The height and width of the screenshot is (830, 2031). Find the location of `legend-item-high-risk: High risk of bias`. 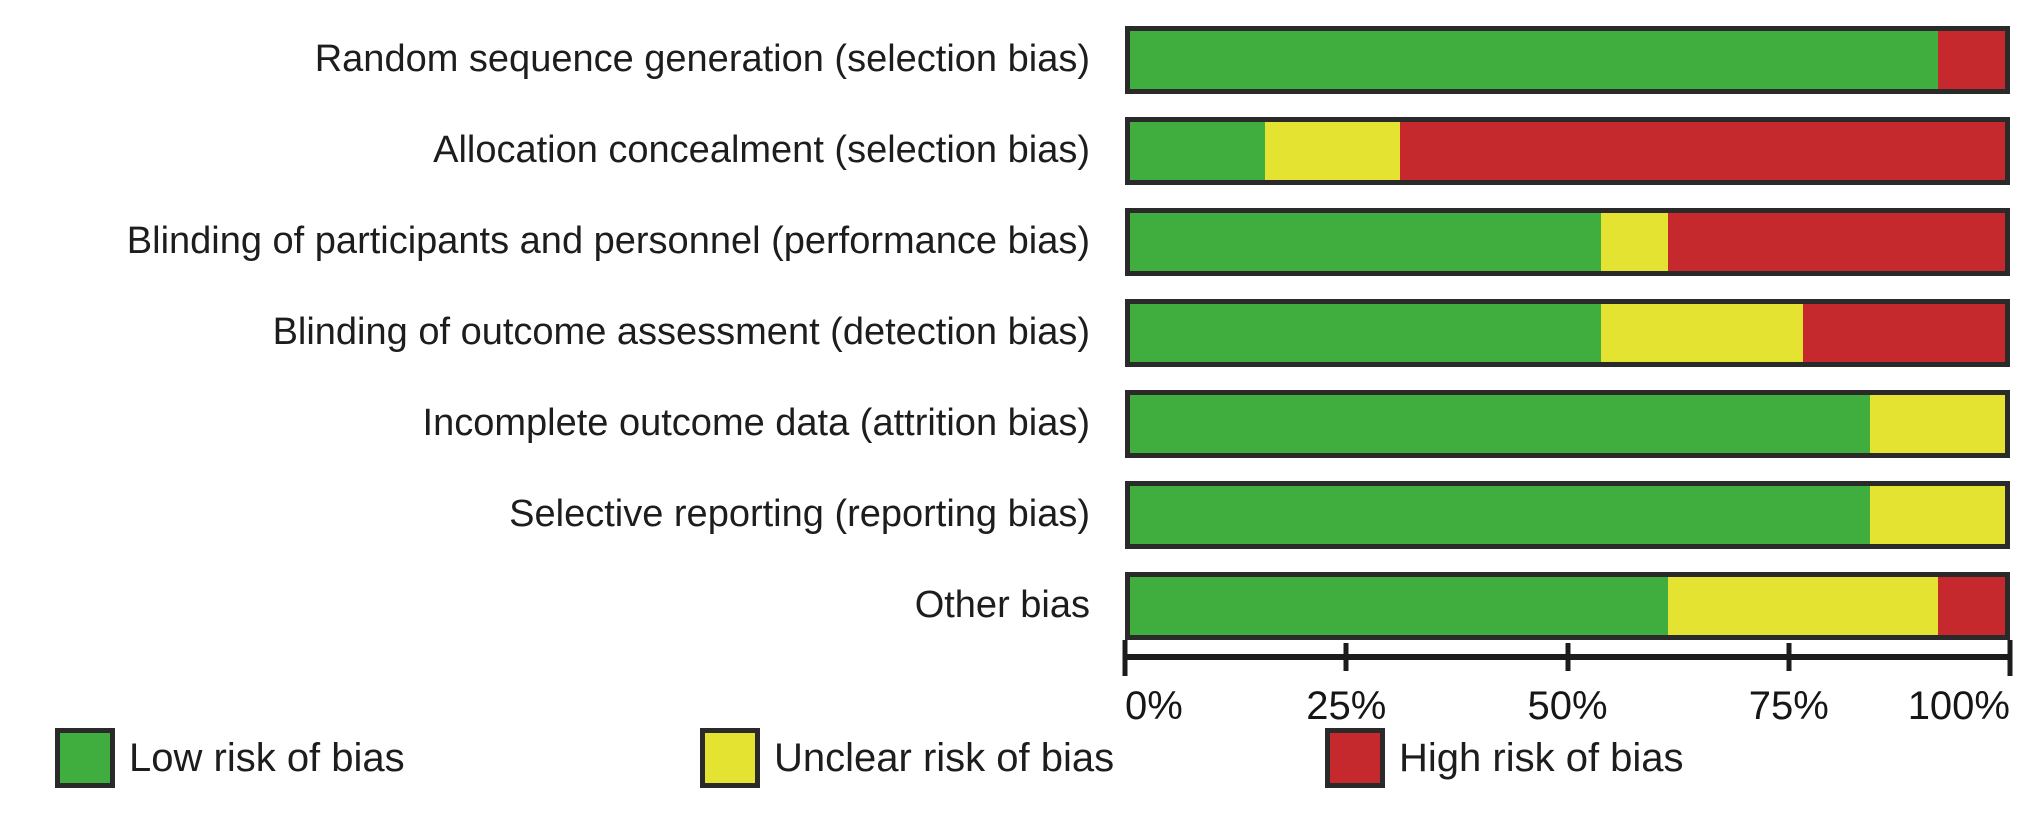

legend-item-high-risk: High risk of bias is located at coordinates (1504, 758).